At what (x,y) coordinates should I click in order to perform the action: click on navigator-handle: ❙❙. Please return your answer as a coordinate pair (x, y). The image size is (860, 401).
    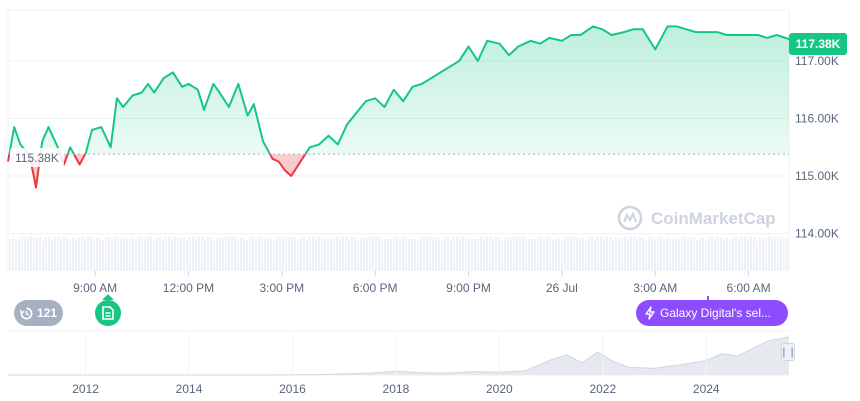
    Looking at the image, I should click on (788, 352).